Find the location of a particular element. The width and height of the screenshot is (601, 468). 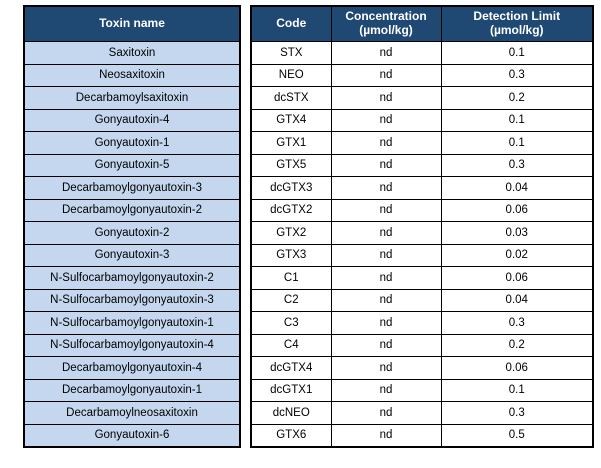

table-row: GTX4 nd 0.1 is located at coordinates (422, 120).